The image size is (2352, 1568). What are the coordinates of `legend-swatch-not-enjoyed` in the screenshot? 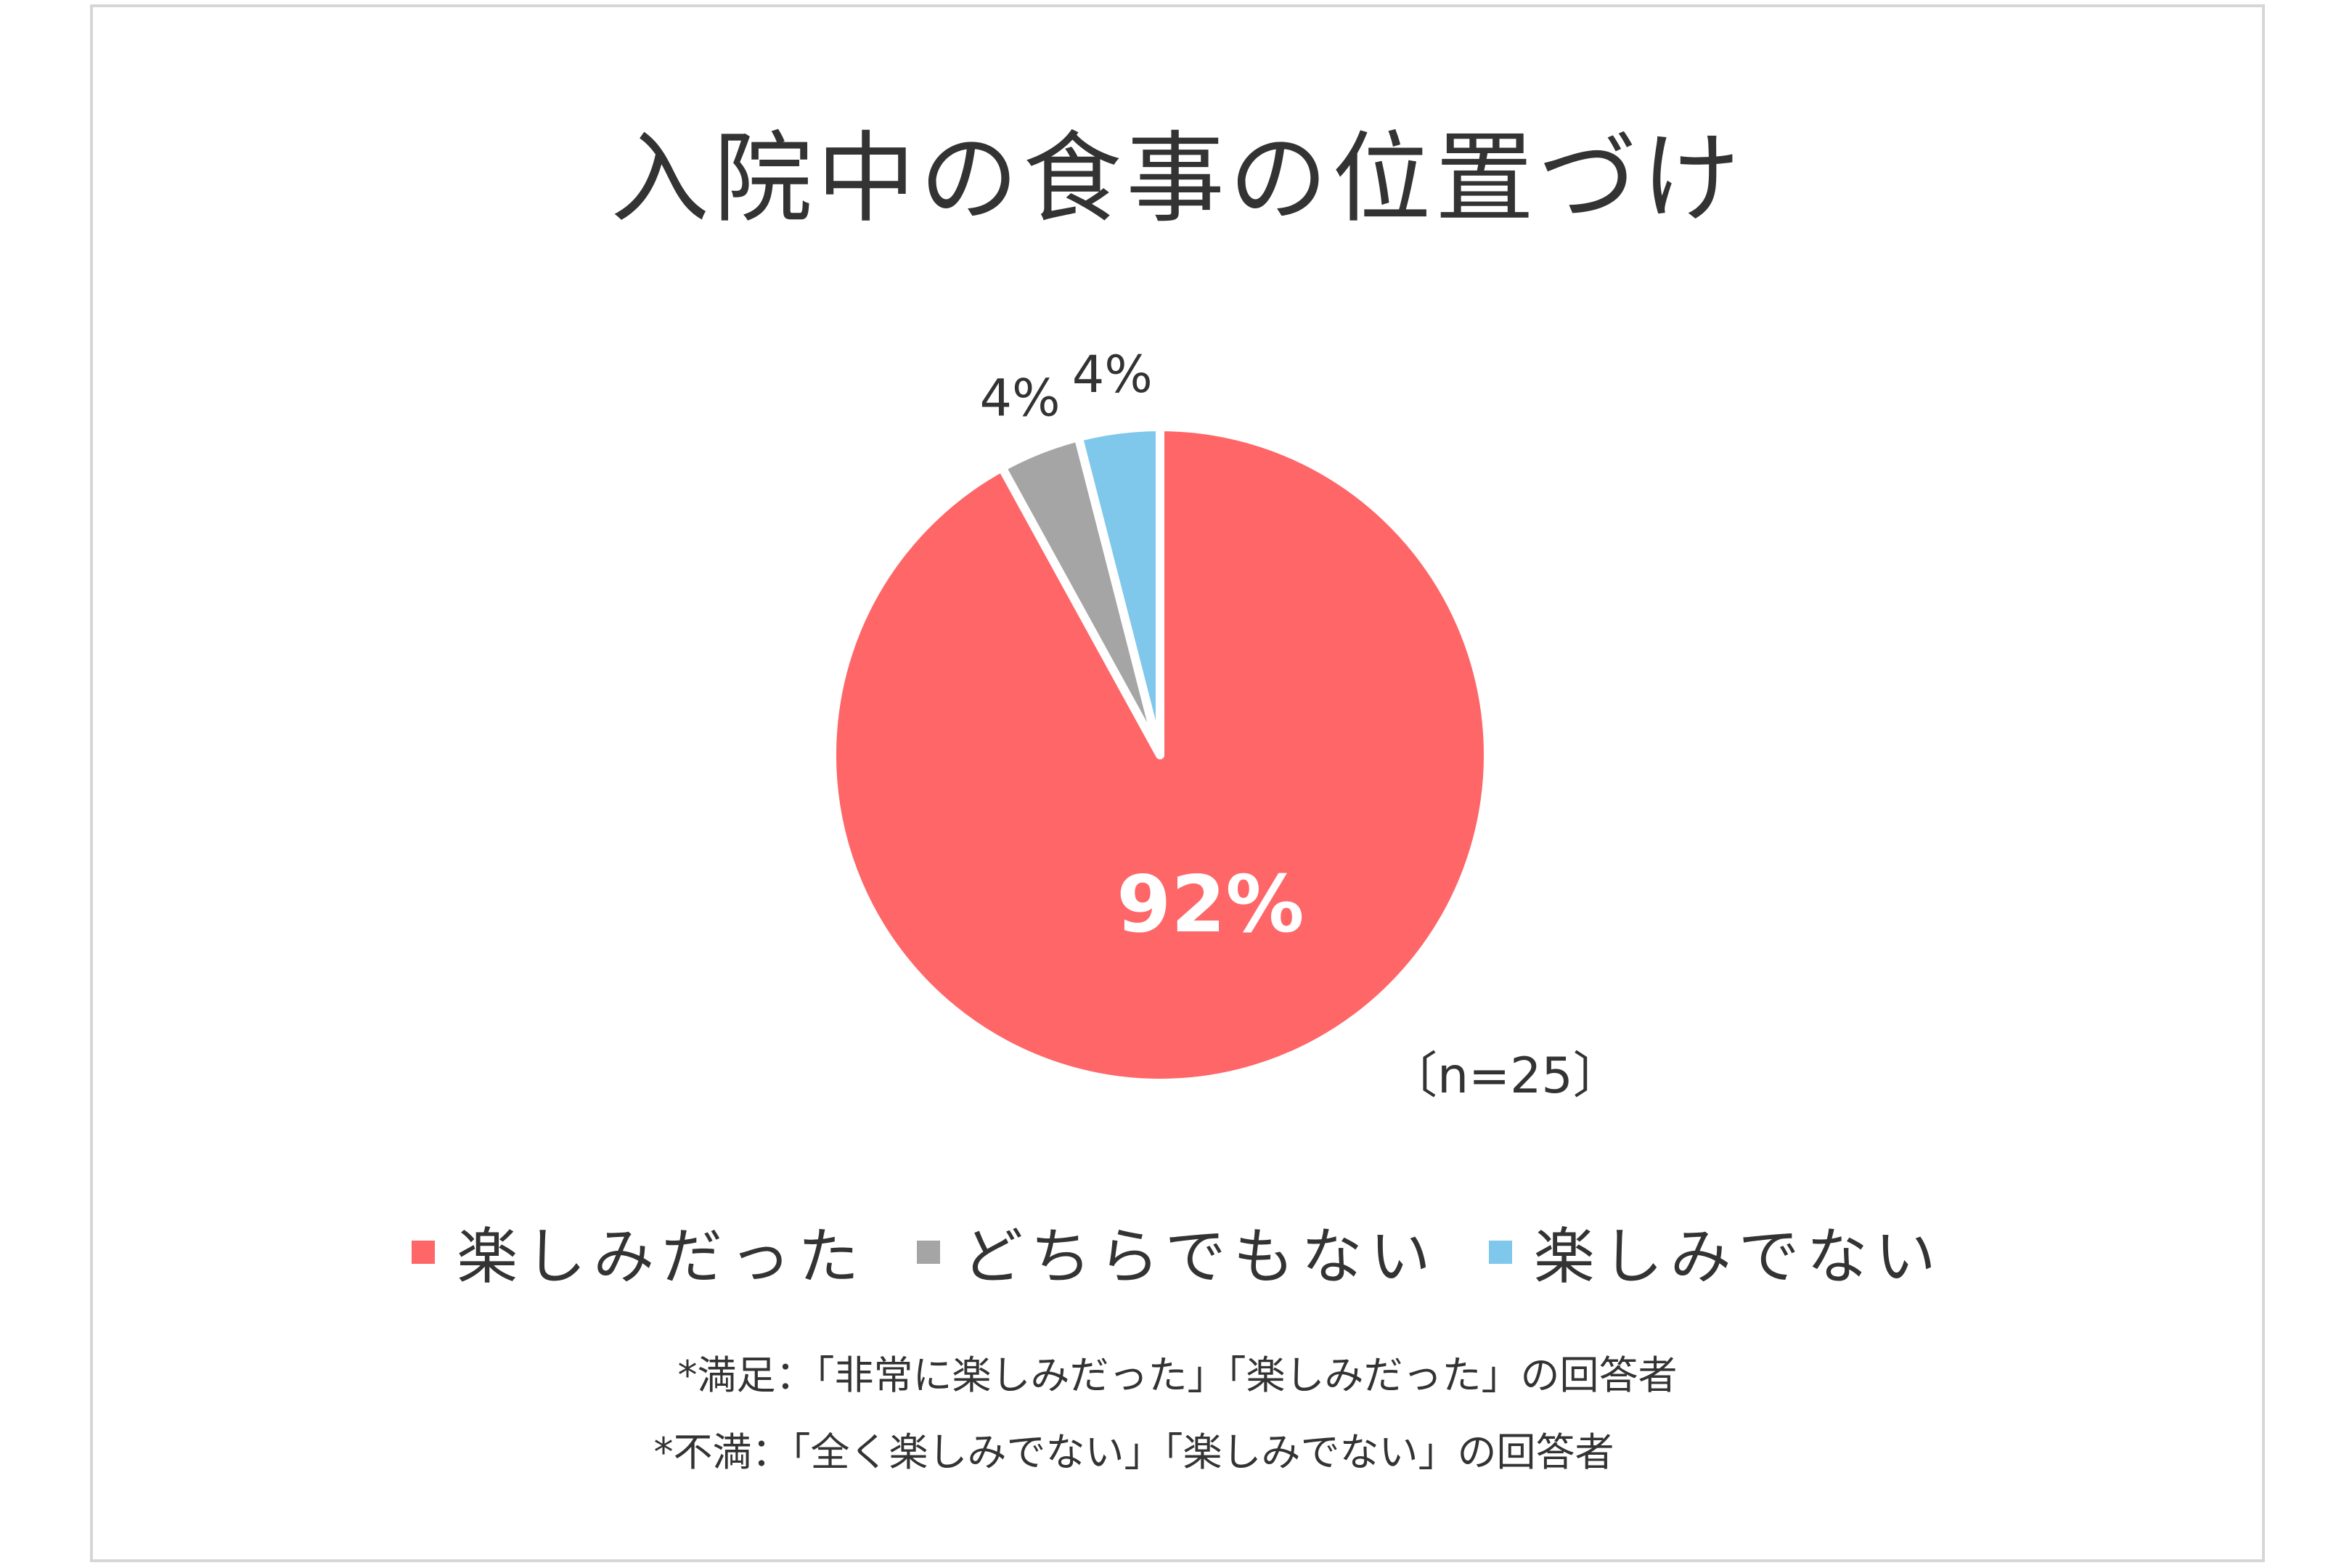 It's located at (1500, 1252).